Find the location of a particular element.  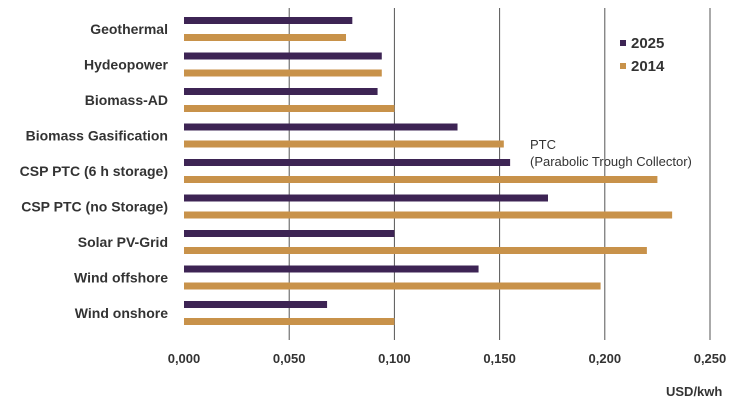

legend-swatch-2025 is located at coordinates (623, 43).